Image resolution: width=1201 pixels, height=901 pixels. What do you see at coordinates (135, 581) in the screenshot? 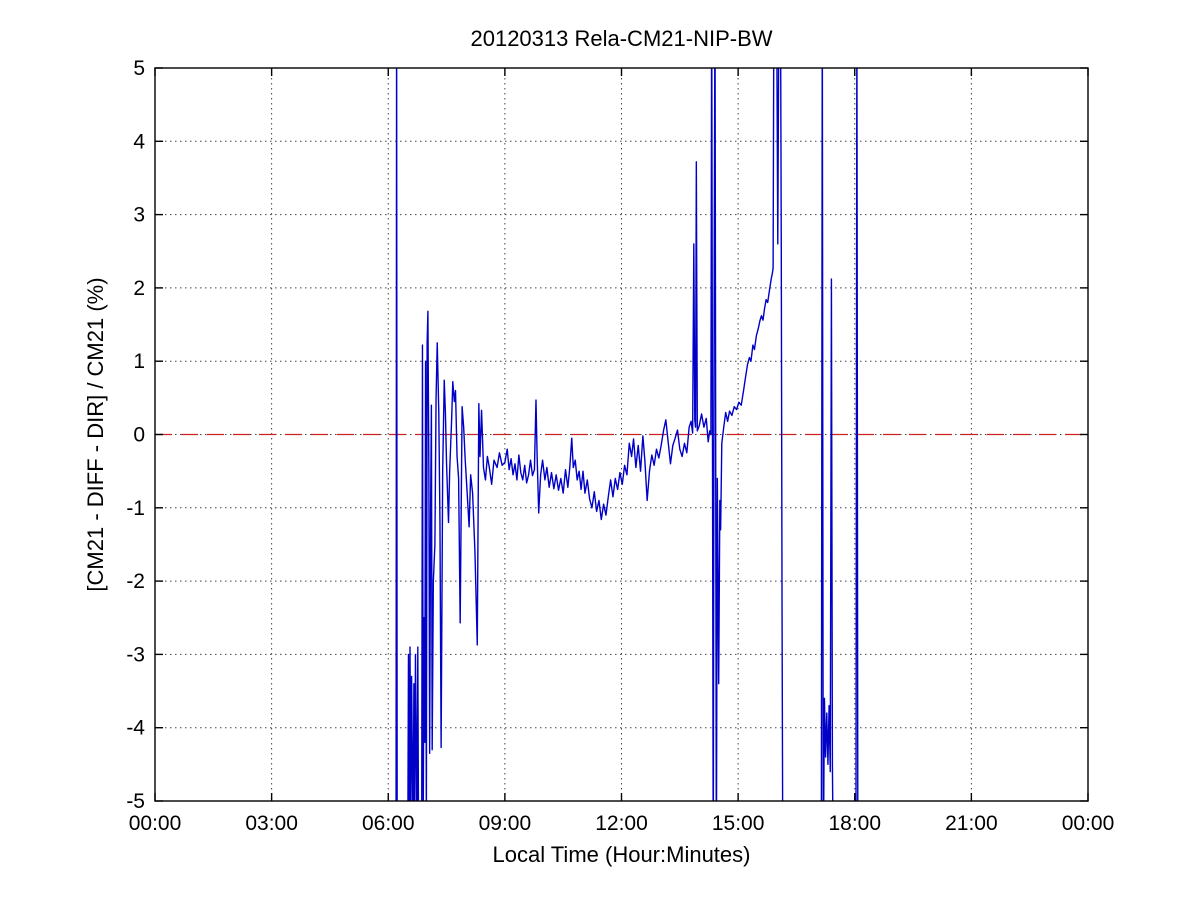
I see `y-tick-label: -2` at bounding box center [135, 581].